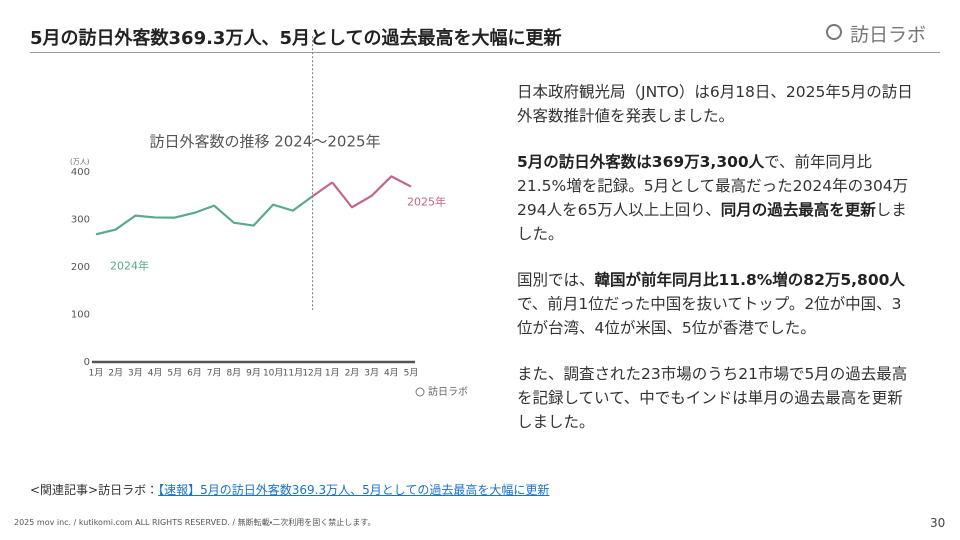 The width and height of the screenshot is (960, 540). Describe the element at coordinates (80, 315) in the screenshot. I see `y-tick-label: 100` at that location.